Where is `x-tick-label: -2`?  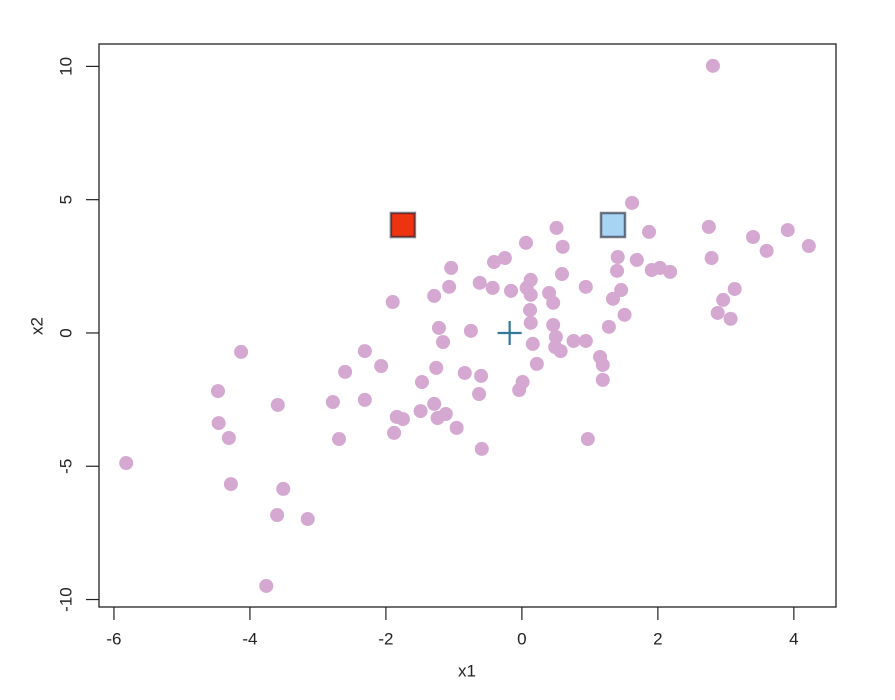 x-tick-label: -2 is located at coordinates (385, 638).